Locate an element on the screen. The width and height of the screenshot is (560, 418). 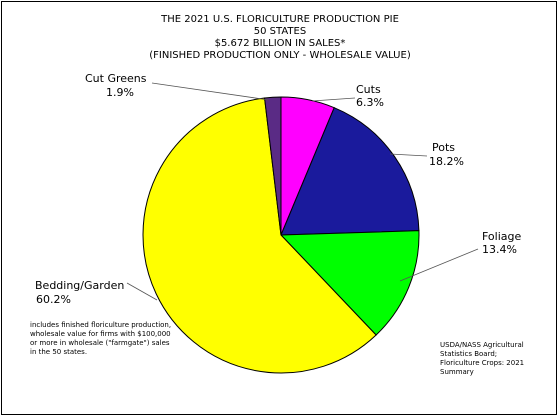
leader-line-foliage is located at coordinates (439, 265).